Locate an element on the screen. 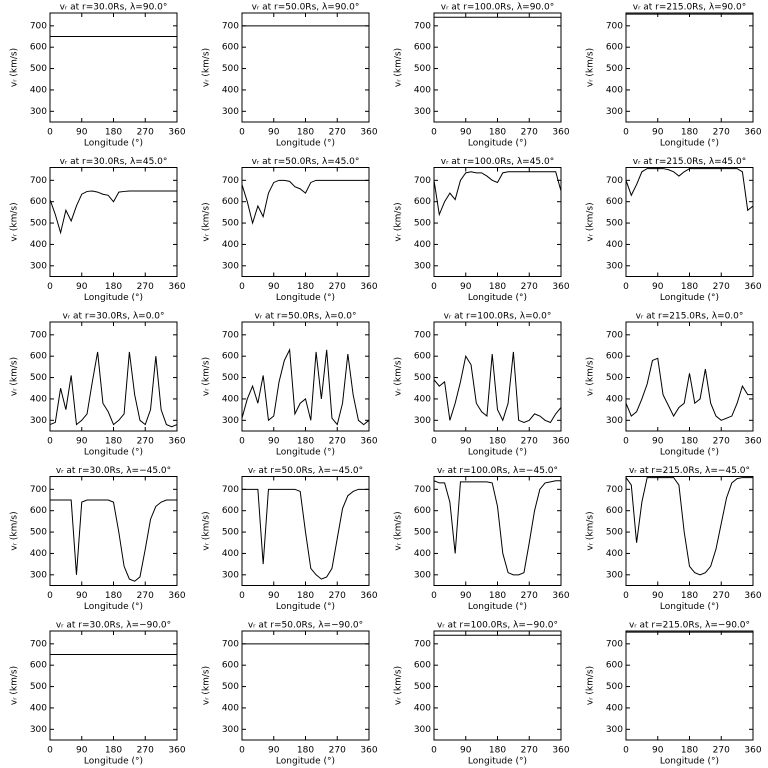  chart-title: vᵣ at r=100.0Rs, λ=45.0° is located at coordinates (498, 162).